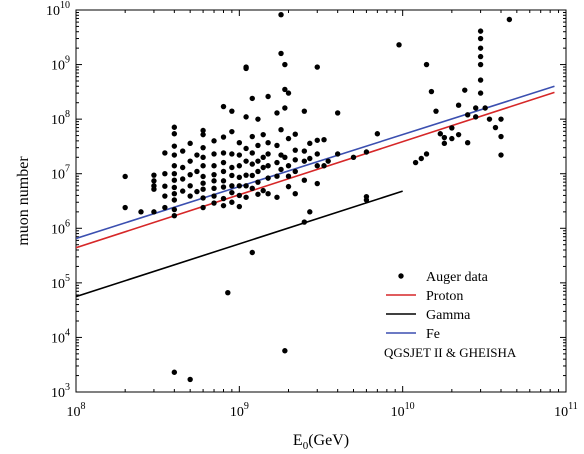 Image resolution: width=584 pixels, height=454 pixels. Describe the element at coordinates (321, 442) in the screenshot. I see `x-axis-label: E0(GeV)` at that location.